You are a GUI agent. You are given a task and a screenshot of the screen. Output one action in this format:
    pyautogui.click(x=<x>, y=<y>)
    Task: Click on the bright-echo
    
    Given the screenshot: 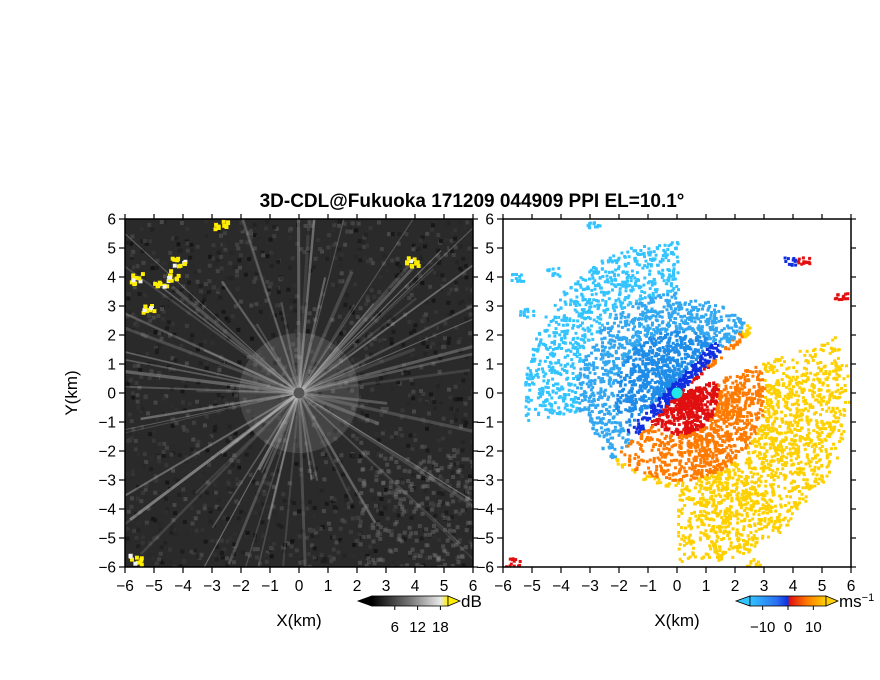 What is the action you would take?
    pyautogui.click(x=215, y=229)
    